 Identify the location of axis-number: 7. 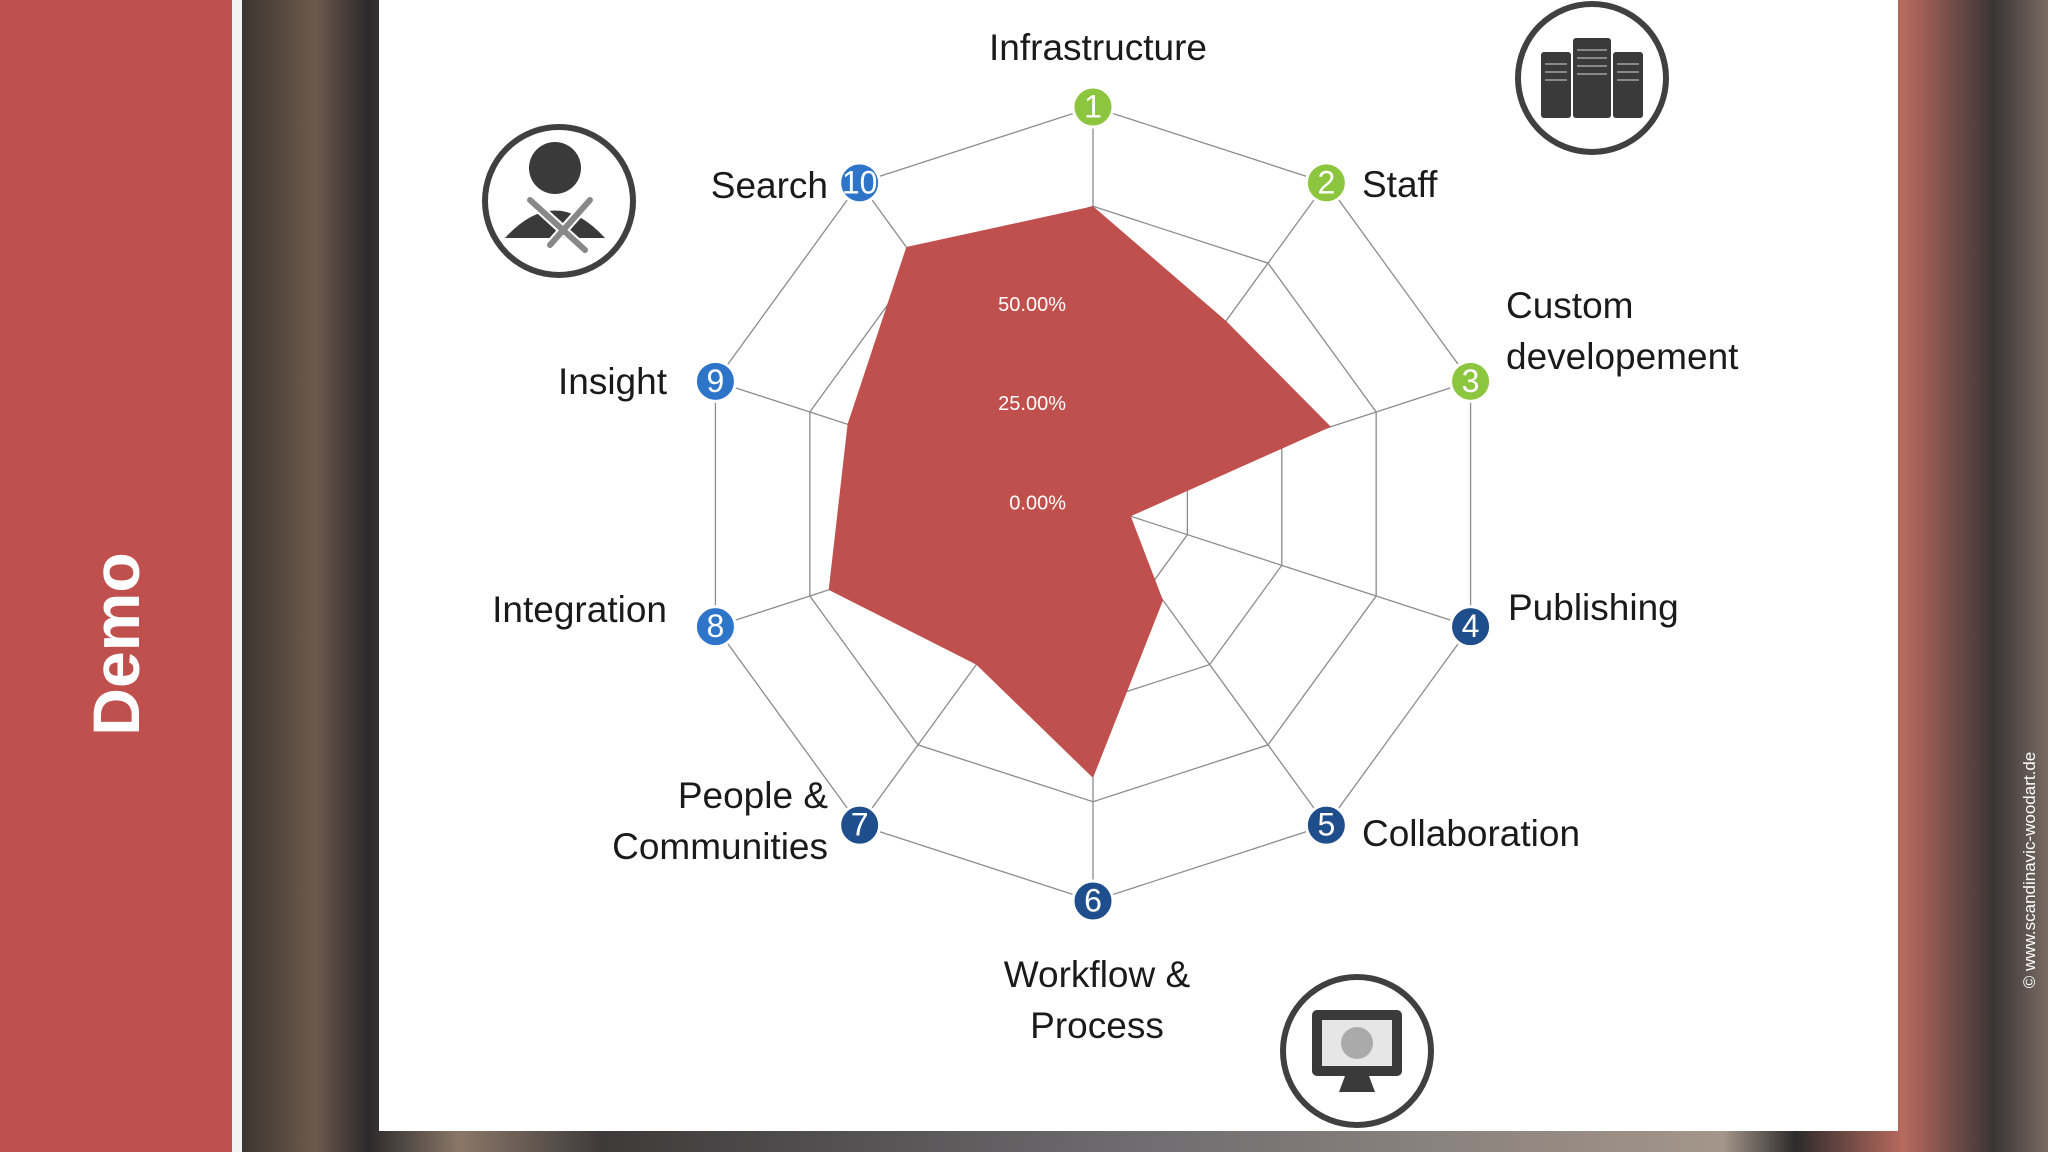
(860, 825).